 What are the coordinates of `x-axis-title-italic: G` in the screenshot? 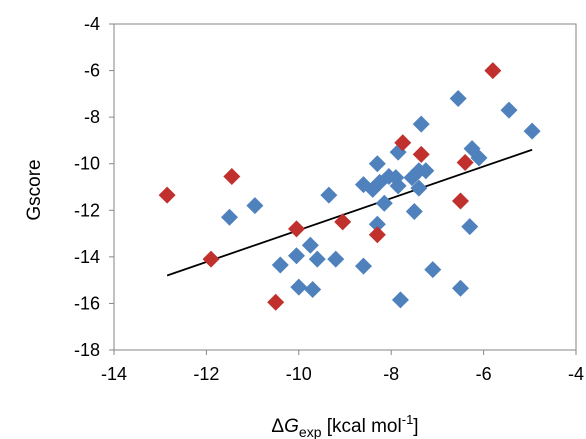 It's located at (291, 426).